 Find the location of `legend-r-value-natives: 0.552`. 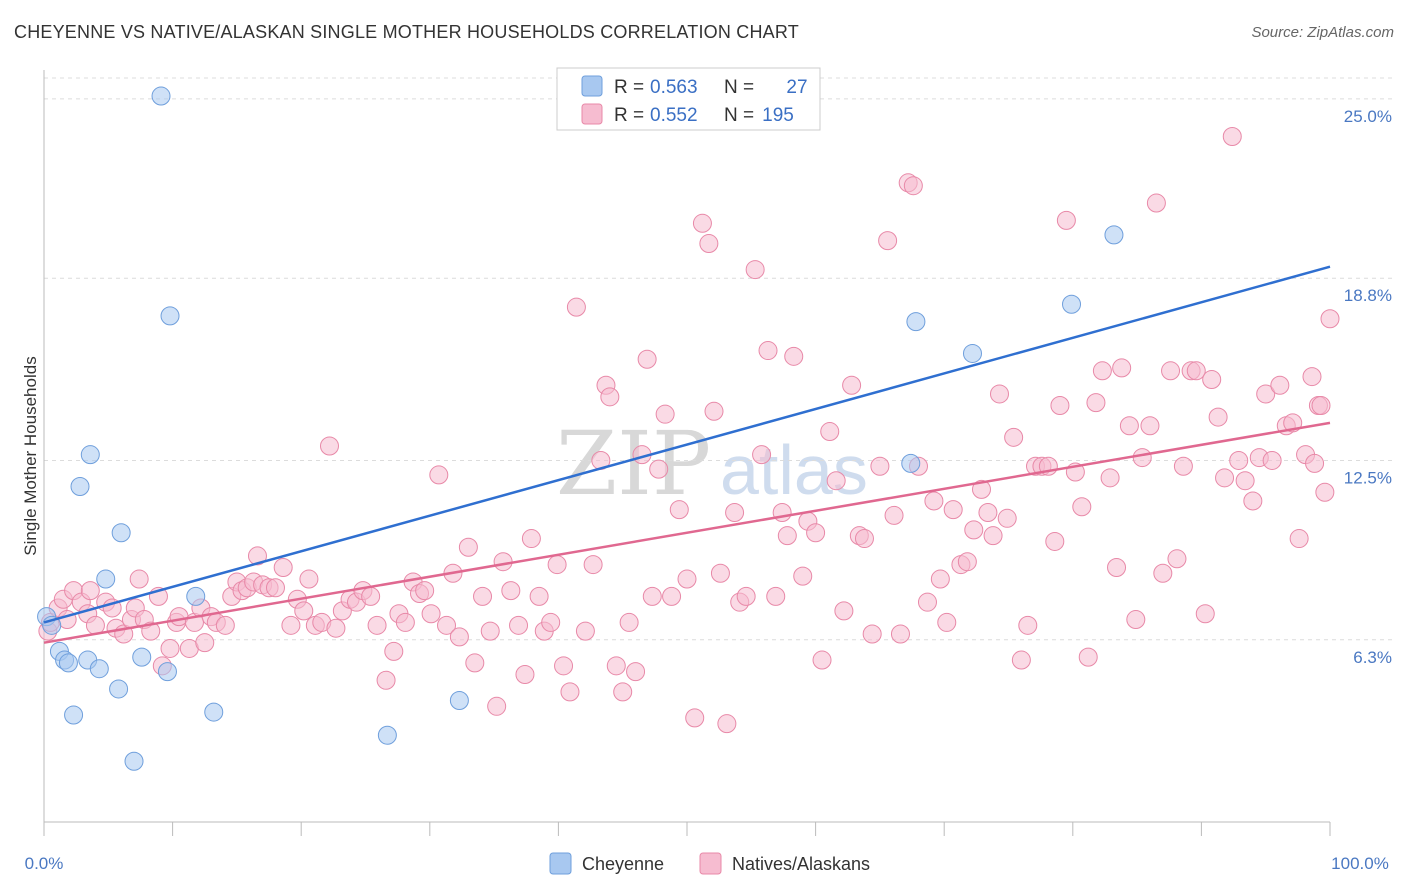

legend-r-value-natives: 0.552 is located at coordinates (674, 115).